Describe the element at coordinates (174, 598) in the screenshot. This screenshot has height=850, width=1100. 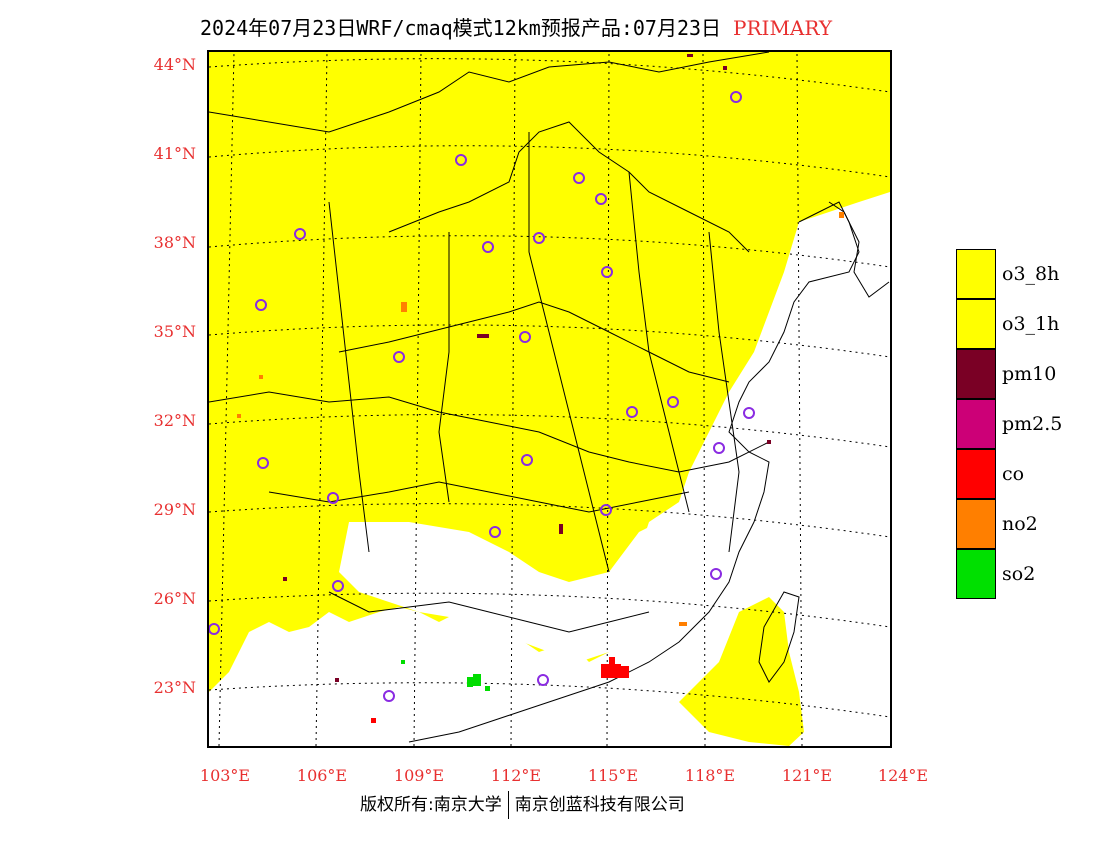
I see `lat-label-26: 26°N` at that location.